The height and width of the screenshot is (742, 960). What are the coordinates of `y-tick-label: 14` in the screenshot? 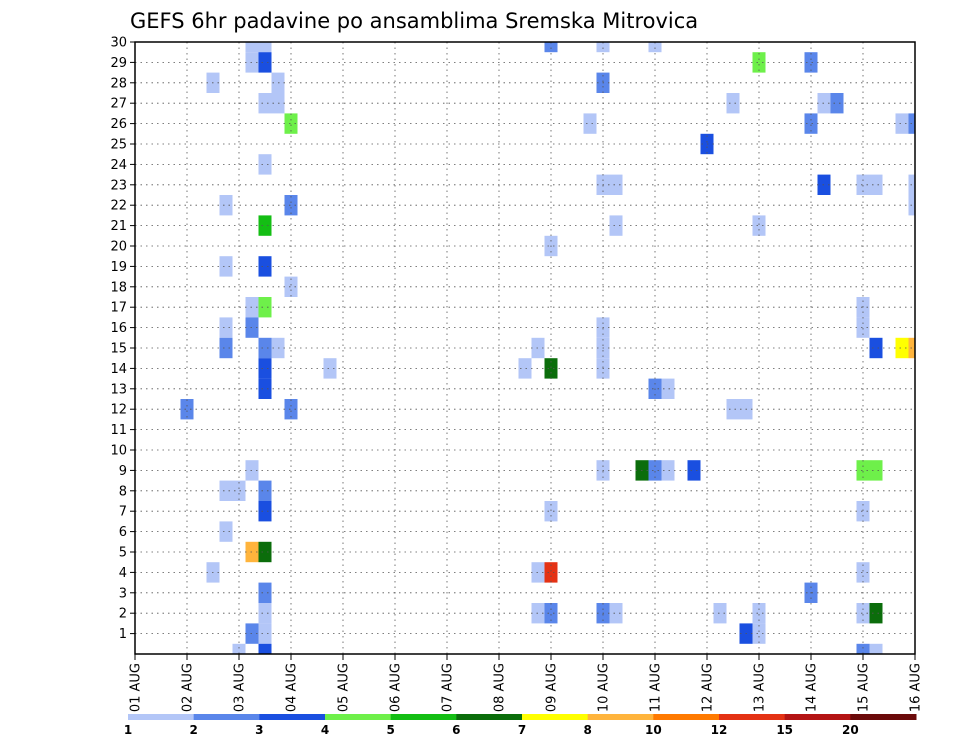 It's located at (118, 369).